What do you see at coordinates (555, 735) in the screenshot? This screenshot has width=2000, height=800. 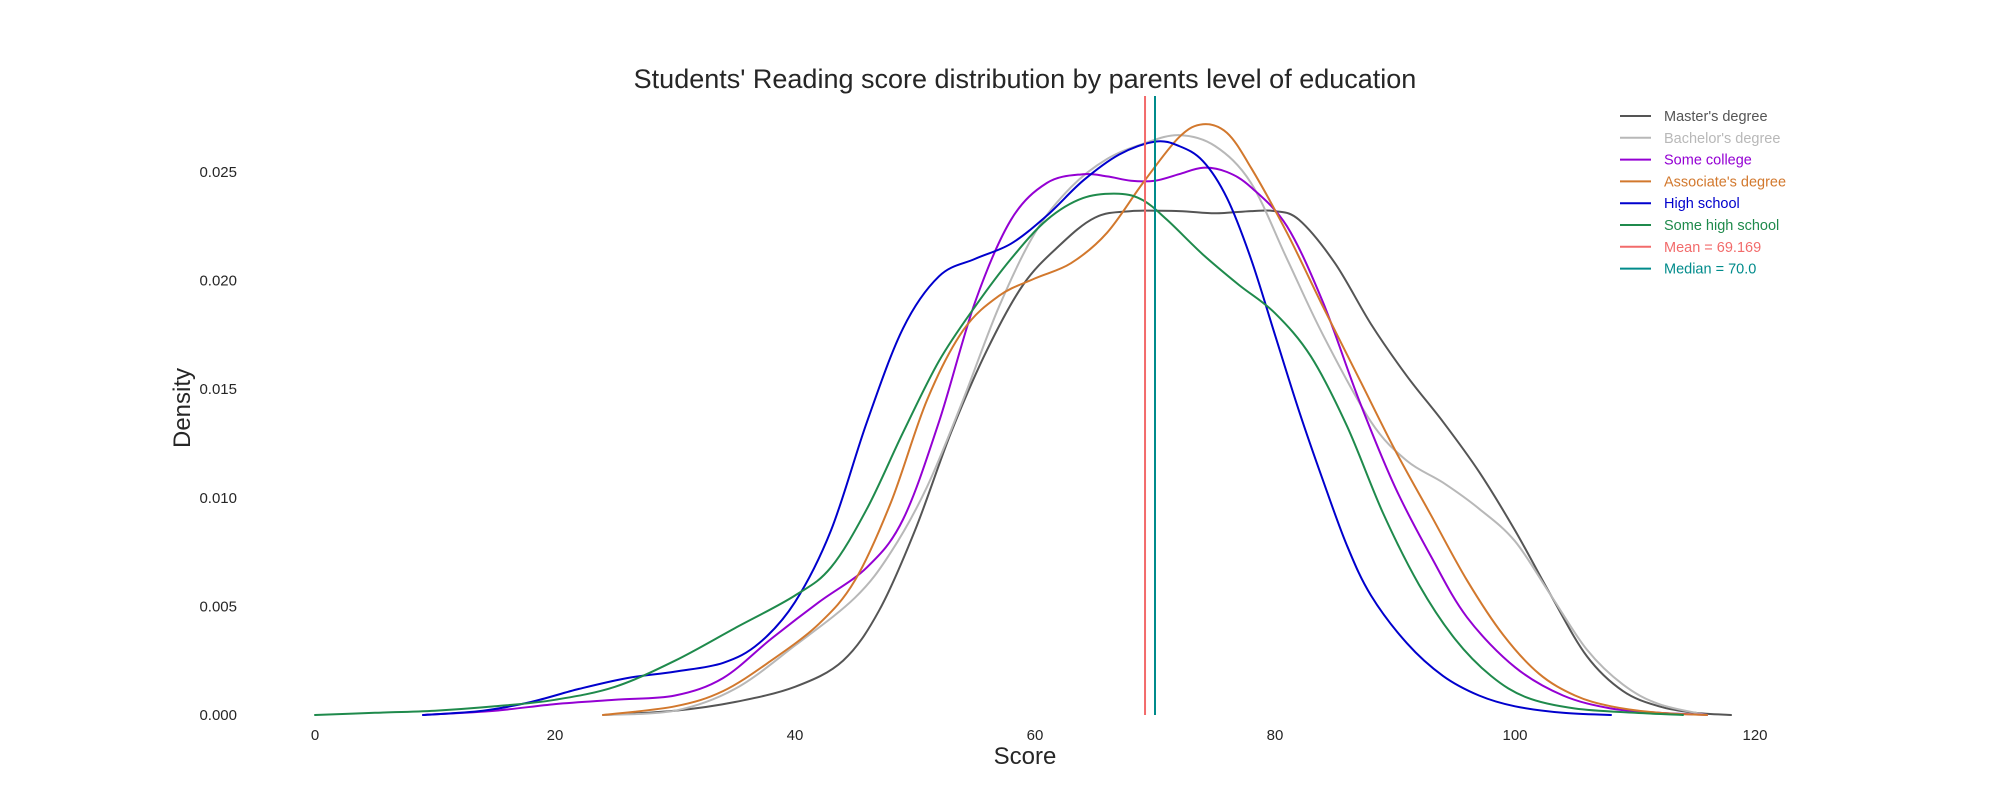 I see `x-tick-label: 20` at bounding box center [555, 735].